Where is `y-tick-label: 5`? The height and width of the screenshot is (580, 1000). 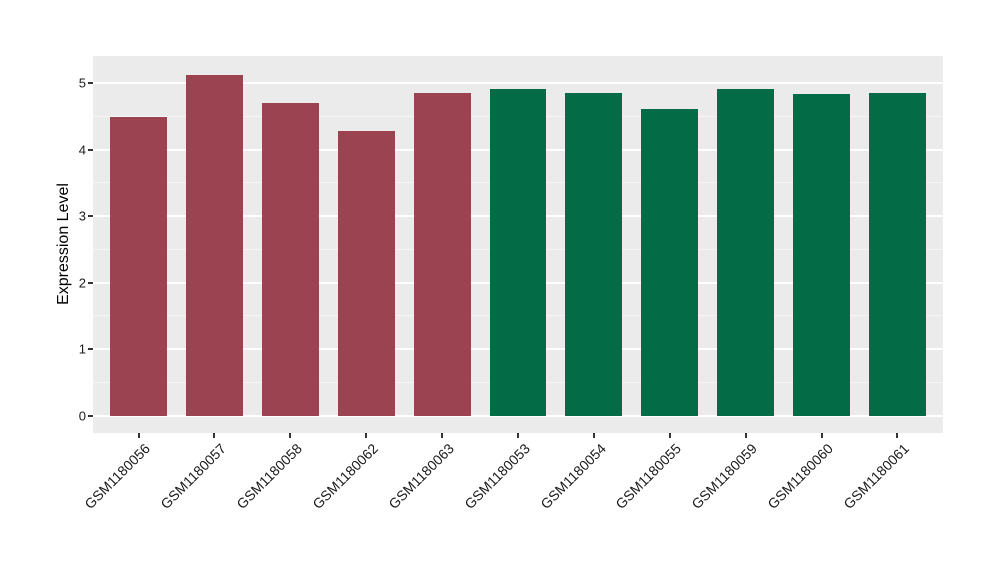 y-tick-label: 5 is located at coordinates (82, 83).